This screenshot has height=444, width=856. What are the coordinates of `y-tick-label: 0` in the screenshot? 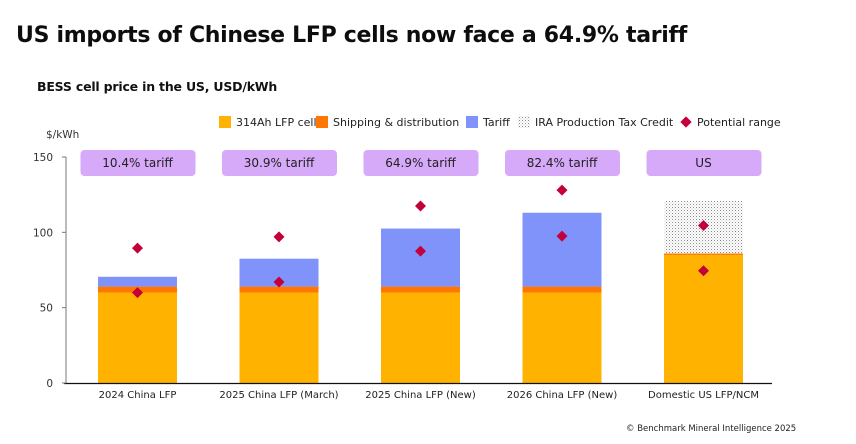 It's located at (49, 384).